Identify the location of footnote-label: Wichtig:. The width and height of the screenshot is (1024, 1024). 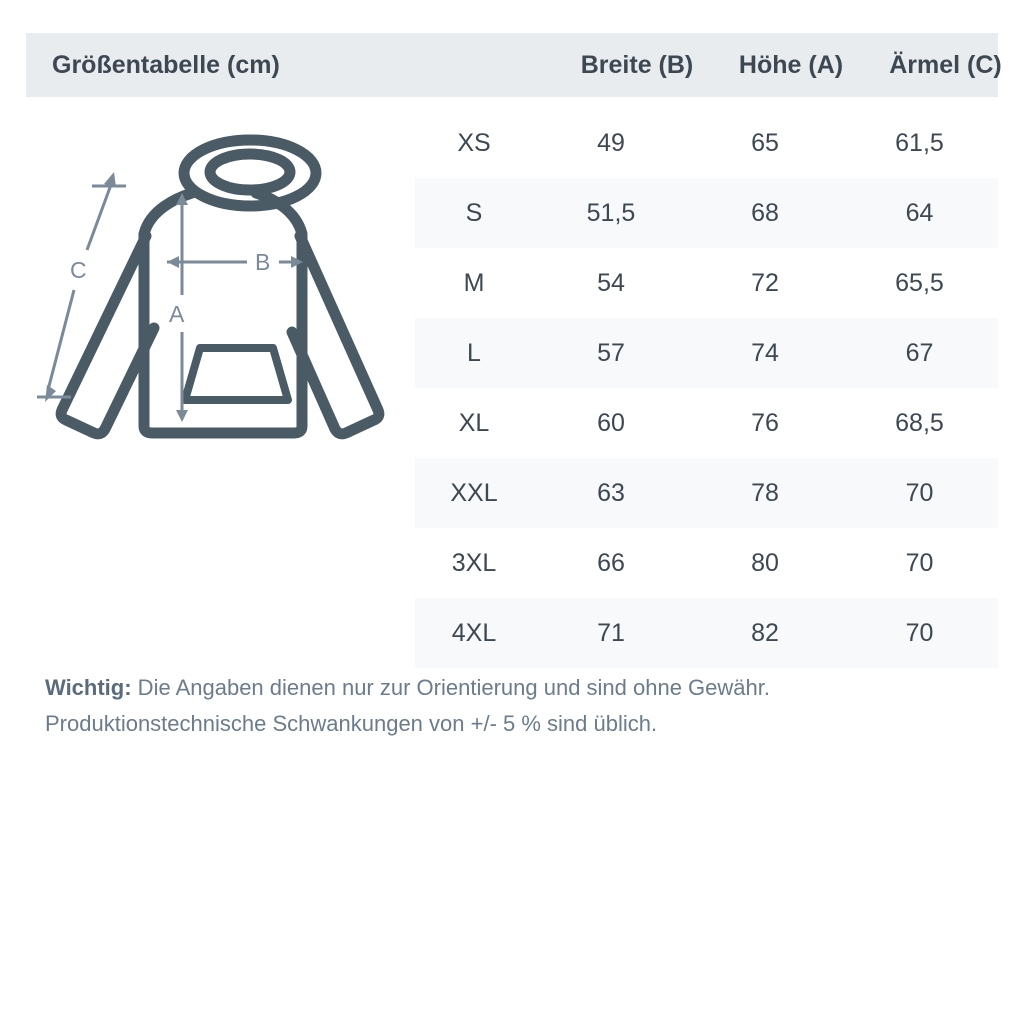
(88, 687).